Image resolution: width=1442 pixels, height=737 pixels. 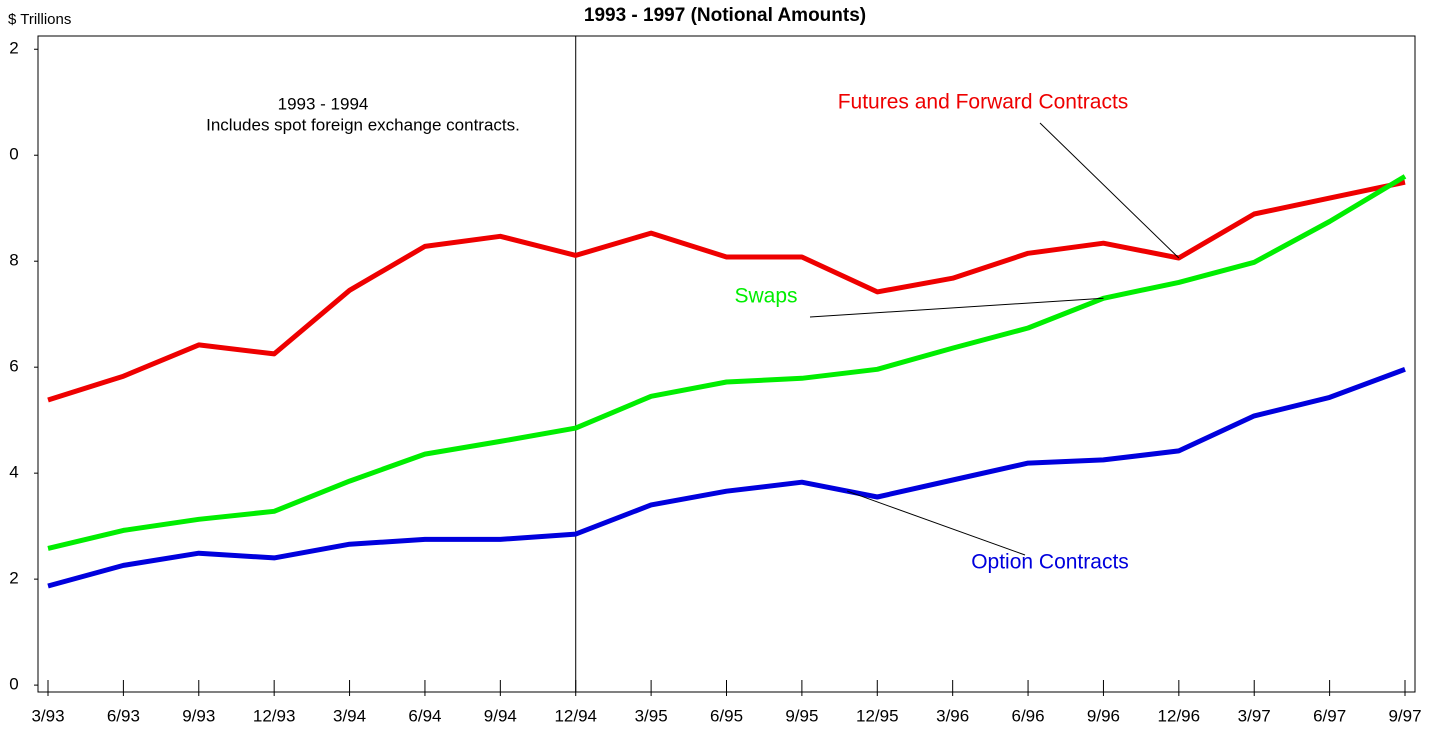 What do you see at coordinates (801, 715) in the screenshot?
I see `x-tick-label: 9/95` at bounding box center [801, 715].